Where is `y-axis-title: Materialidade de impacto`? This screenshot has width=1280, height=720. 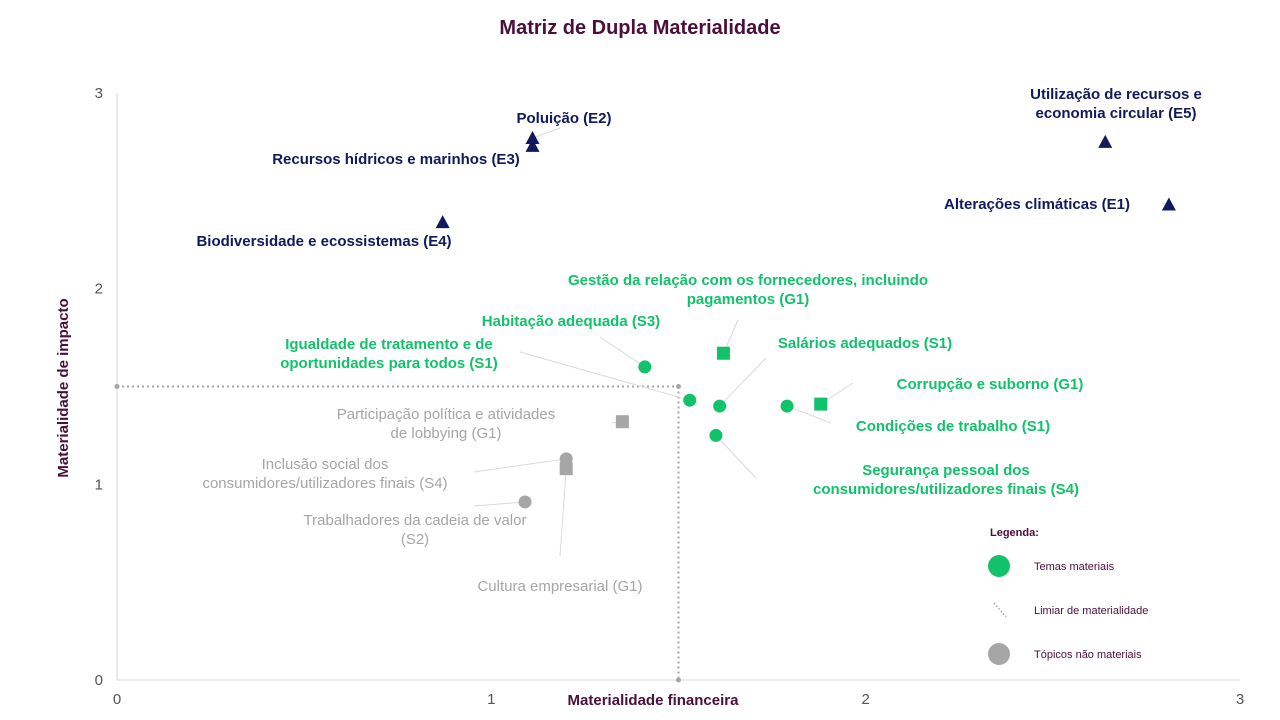
y-axis-title: Materialidade de impacto is located at coordinates (63, 387).